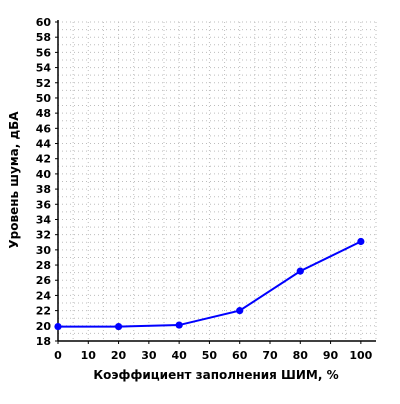 This screenshot has width=400, height=404. I want to click on y-tick-label: 50, so click(44, 98).